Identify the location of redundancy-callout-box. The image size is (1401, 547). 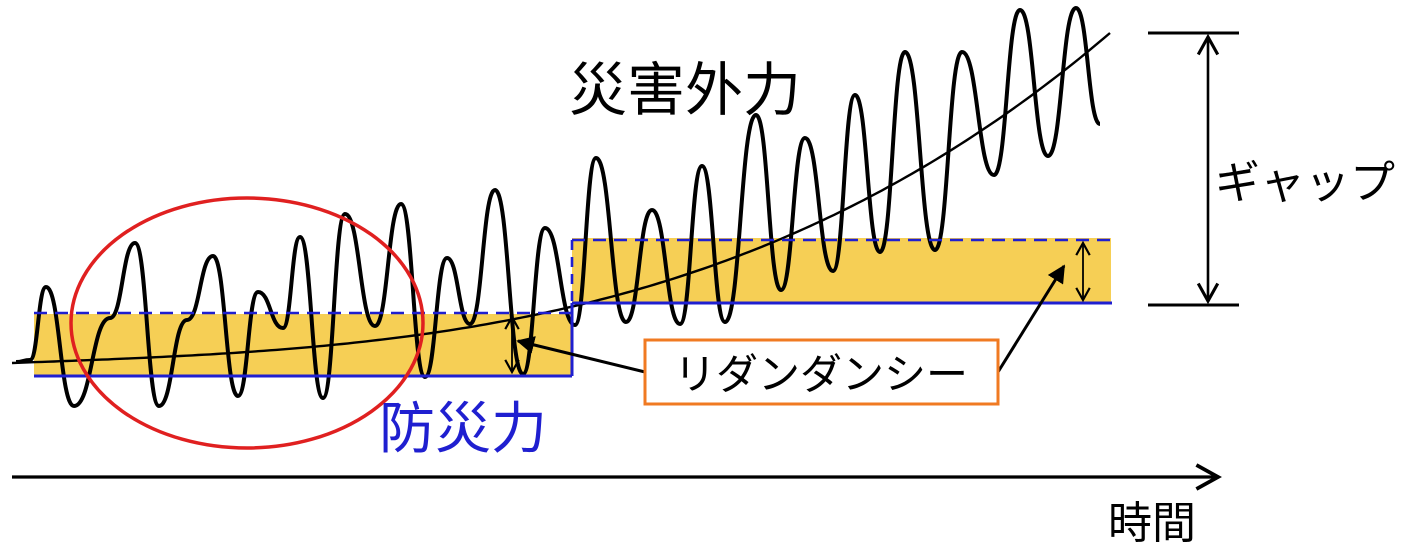
(821, 372).